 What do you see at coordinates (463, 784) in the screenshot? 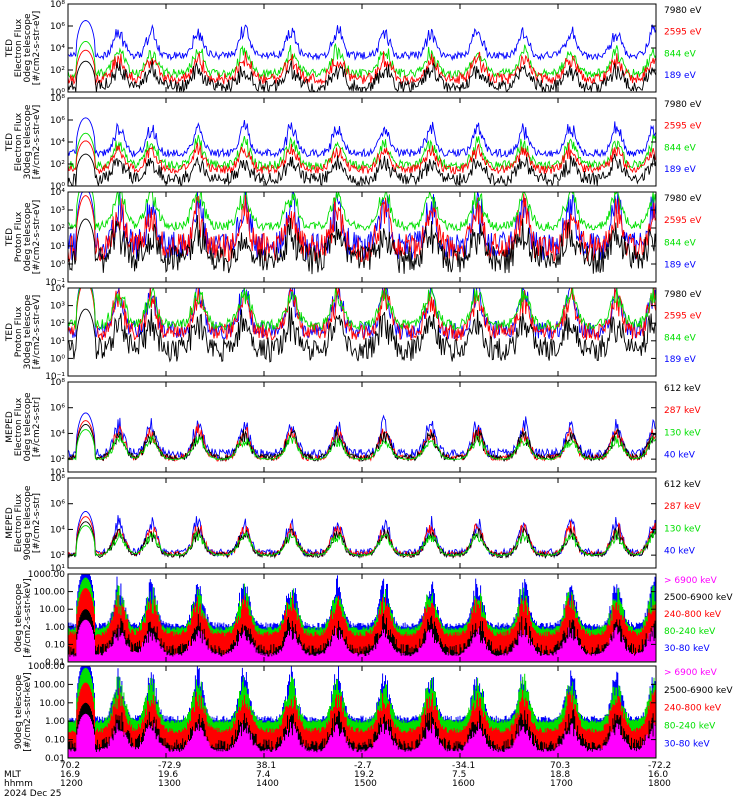
I see `footer-hhmm-value: 1600` at bounding box center [463, 784].